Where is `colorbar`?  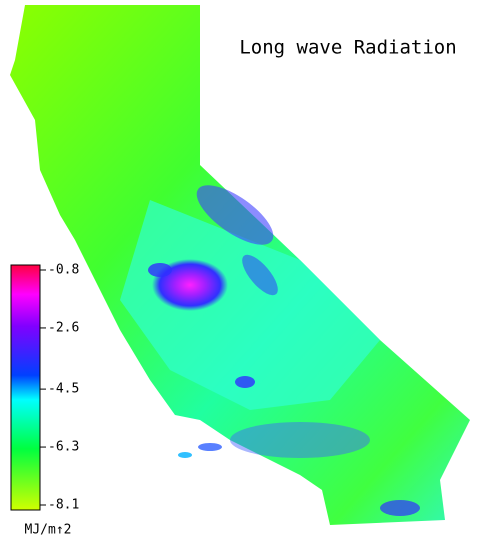 colorbar is located at coordinates (25, 387).